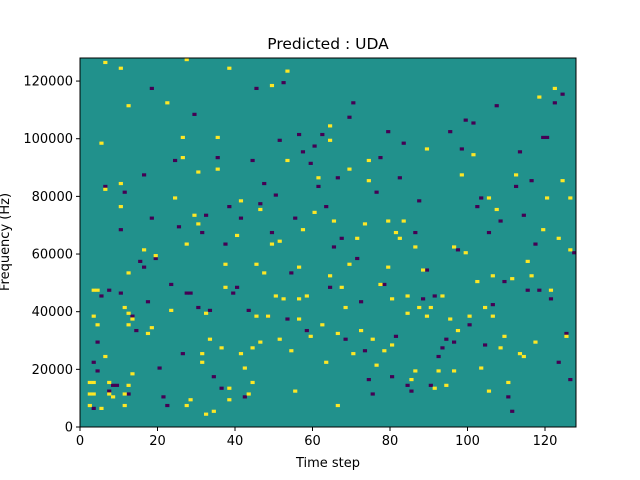 The height and width of the screenshot is (480, 640). What do you see at coordinates (328, 44) in the screenshot?
I see `chart-title: Predicted : UDA` at bounding box center [328, 44].